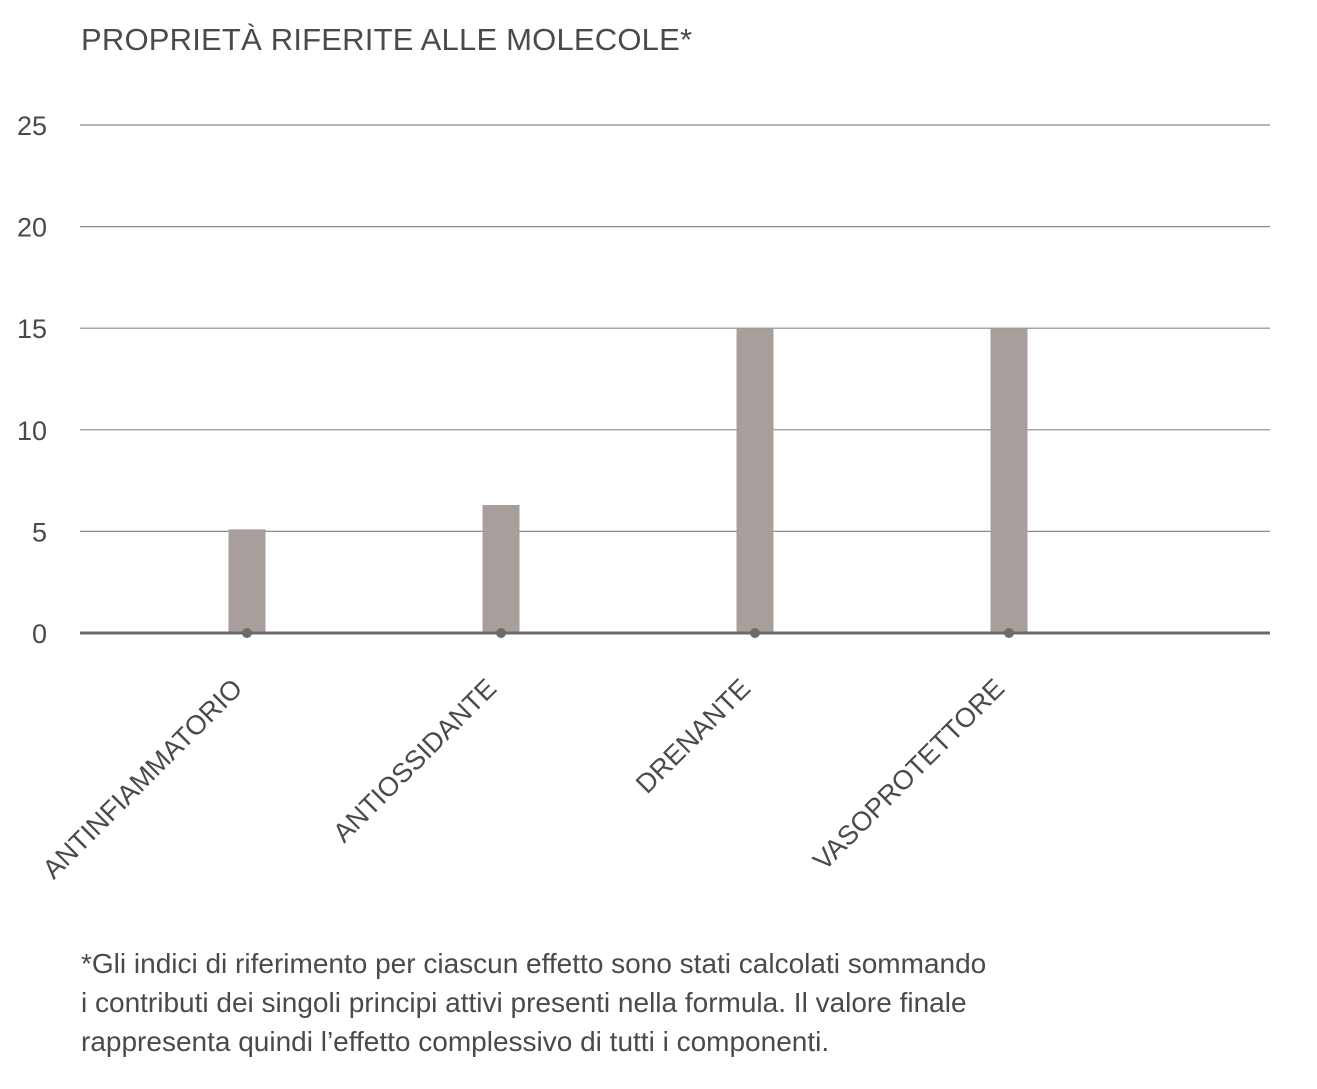  What do you see at coordinates (39, 532) in the screenshot?
I see `y-tick-label: 5` at bounding box center [39, 532].